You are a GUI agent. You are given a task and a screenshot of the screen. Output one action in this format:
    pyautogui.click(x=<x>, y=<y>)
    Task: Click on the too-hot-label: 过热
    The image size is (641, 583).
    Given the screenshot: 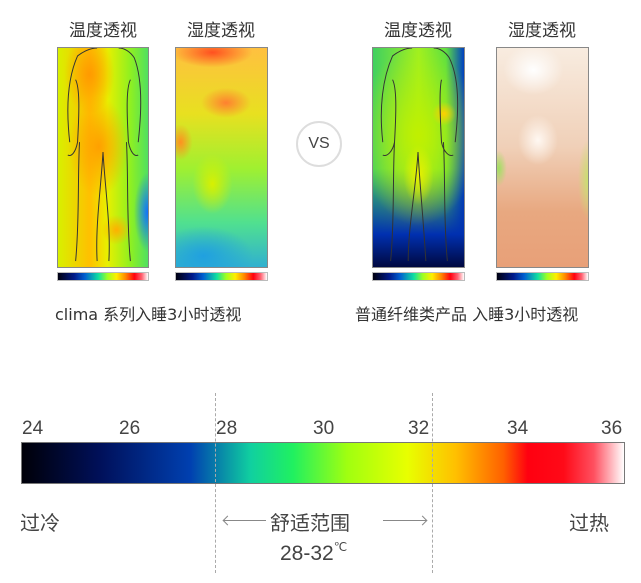 What is the action you would take?
    pyautogui.click(x=589, y=523)
    